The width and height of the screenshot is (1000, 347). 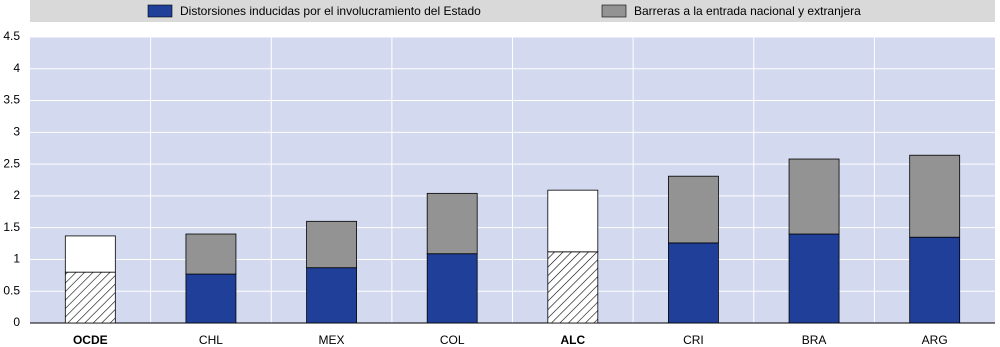 I want to click on y-tick-label: 3, so click(x=16, y=132).